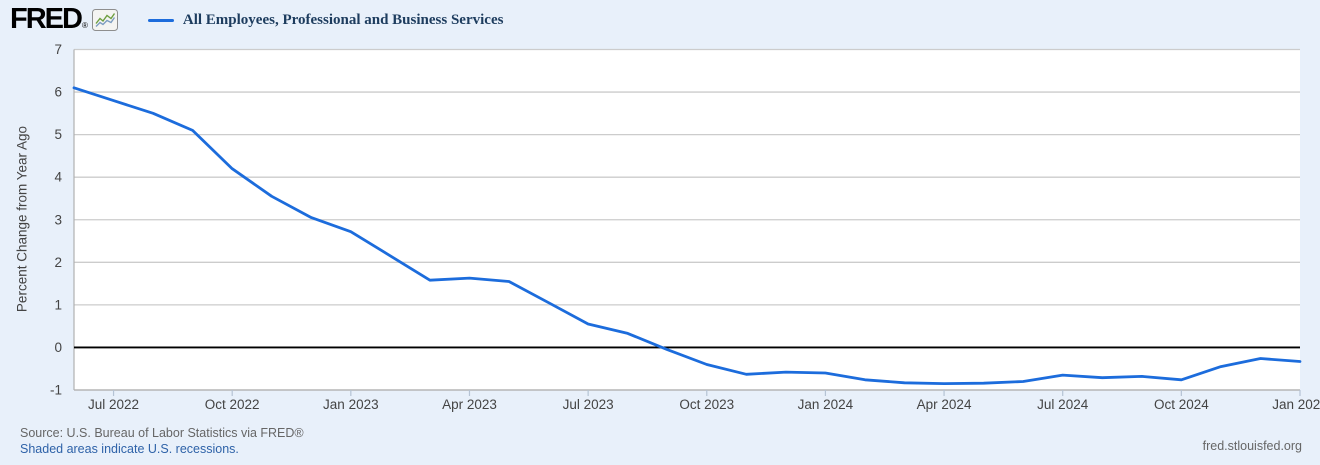 The image size is (1320, 465). What do you see at coordinates (129, 448) in the screenshot?
I see `recession-note-link: Shaded areas indicate U.S. recessions.` at bounding box center [129, 448].